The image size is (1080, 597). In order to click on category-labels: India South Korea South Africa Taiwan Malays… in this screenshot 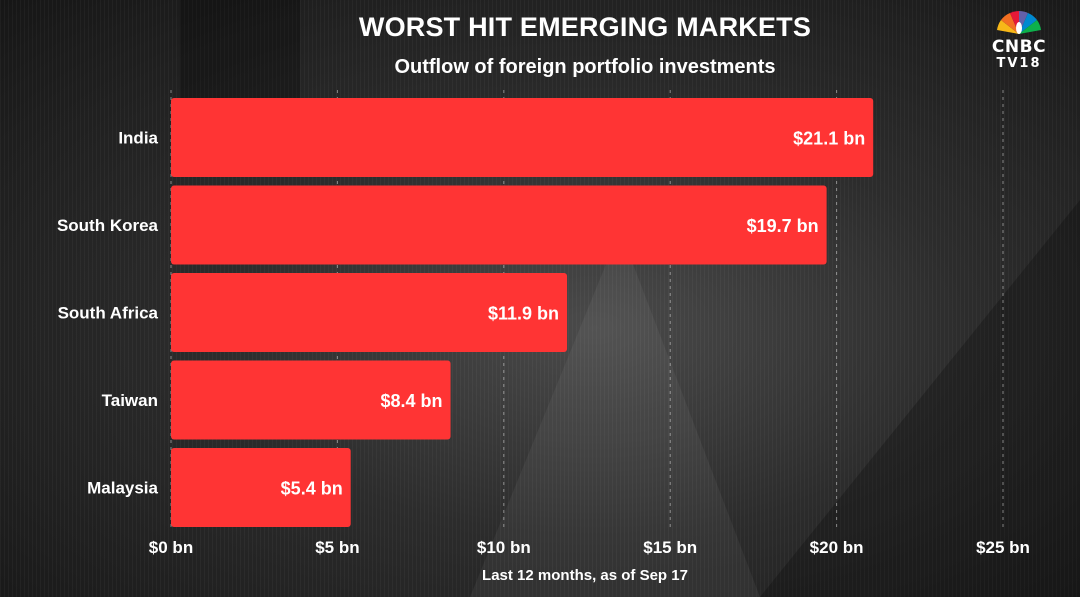, I will do `click(108, 313)`.